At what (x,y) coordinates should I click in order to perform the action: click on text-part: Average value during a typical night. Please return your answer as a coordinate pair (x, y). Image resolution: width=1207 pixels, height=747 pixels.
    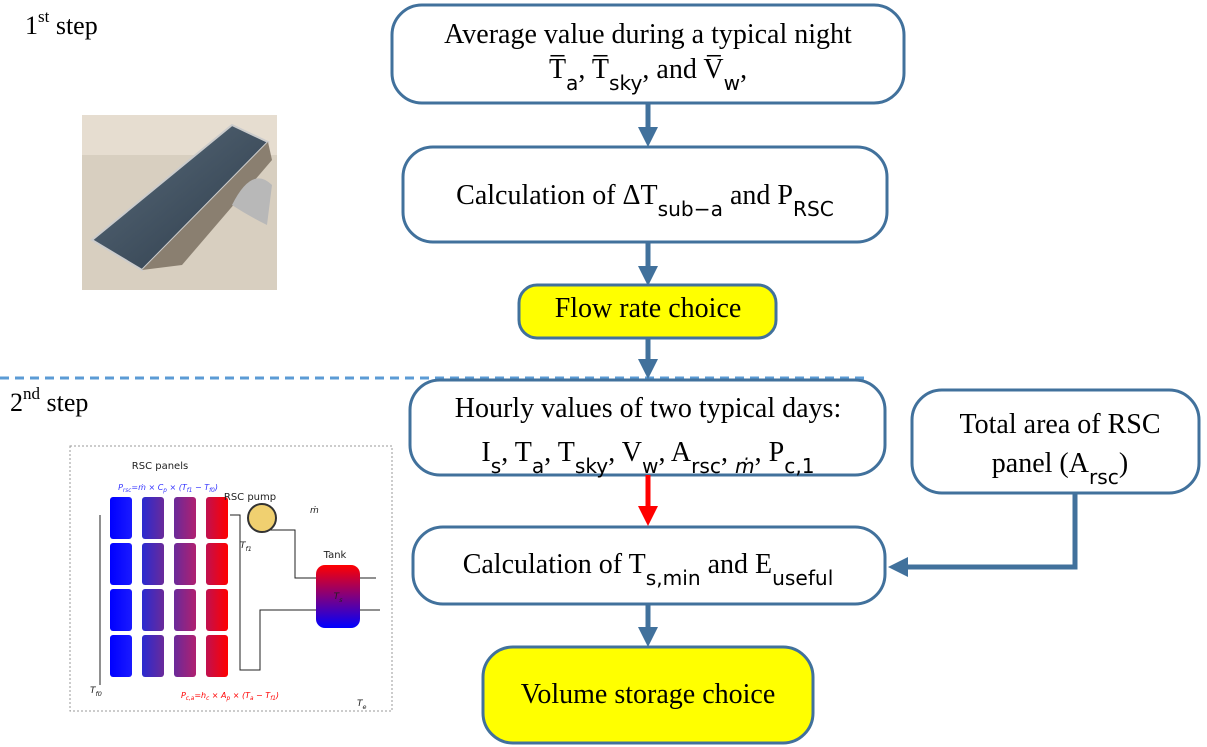
    Looking at the image, I should click on (648, 34).